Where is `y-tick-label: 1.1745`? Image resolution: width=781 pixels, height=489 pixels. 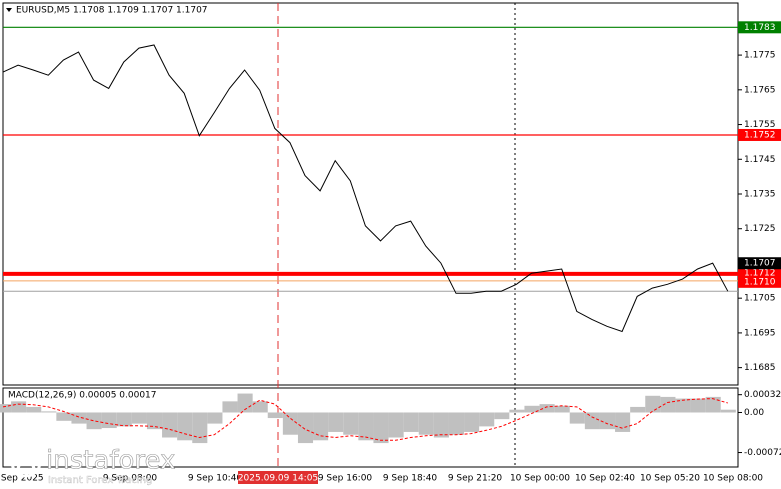 y-tick-label: 1.1745 is located at coordinates (760, 160).